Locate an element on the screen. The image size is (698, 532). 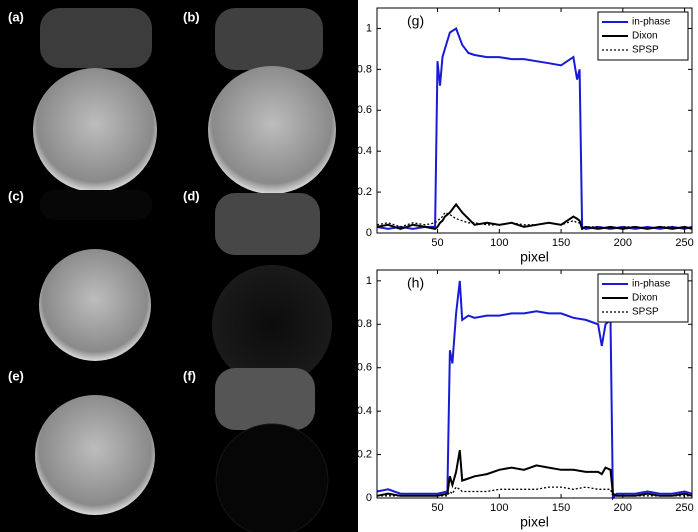
legend-box is located at coordinates (643, 36).